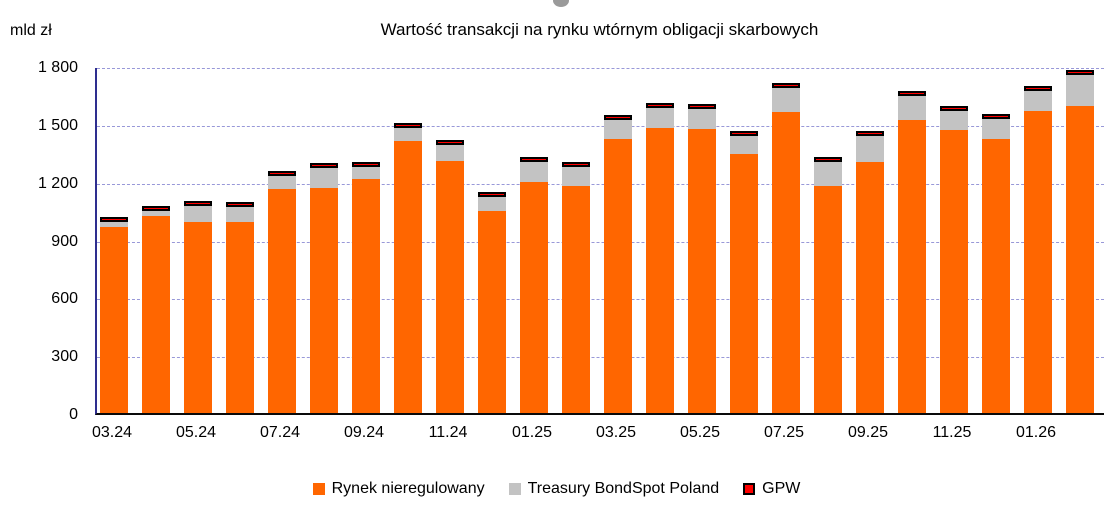 This screenshot has width=1113, height=517. Describe the element at coordinates (771, 489) in the screenshot. I see `legend-item-gpw: GPW` at that location.